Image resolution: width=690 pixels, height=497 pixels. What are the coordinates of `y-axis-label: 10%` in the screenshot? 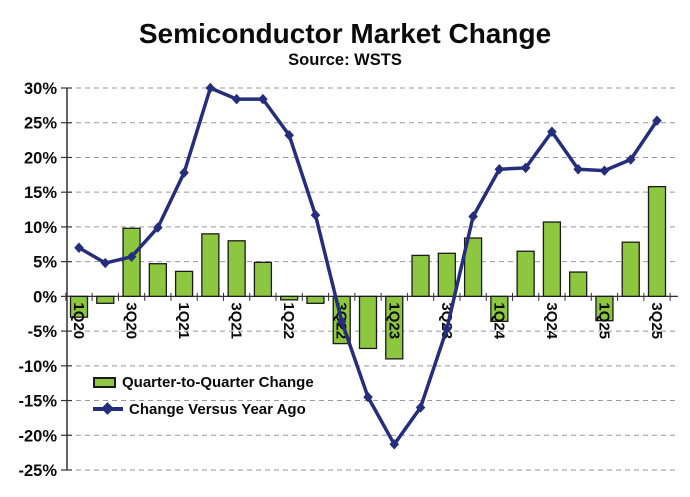 It's located at (40, 228).